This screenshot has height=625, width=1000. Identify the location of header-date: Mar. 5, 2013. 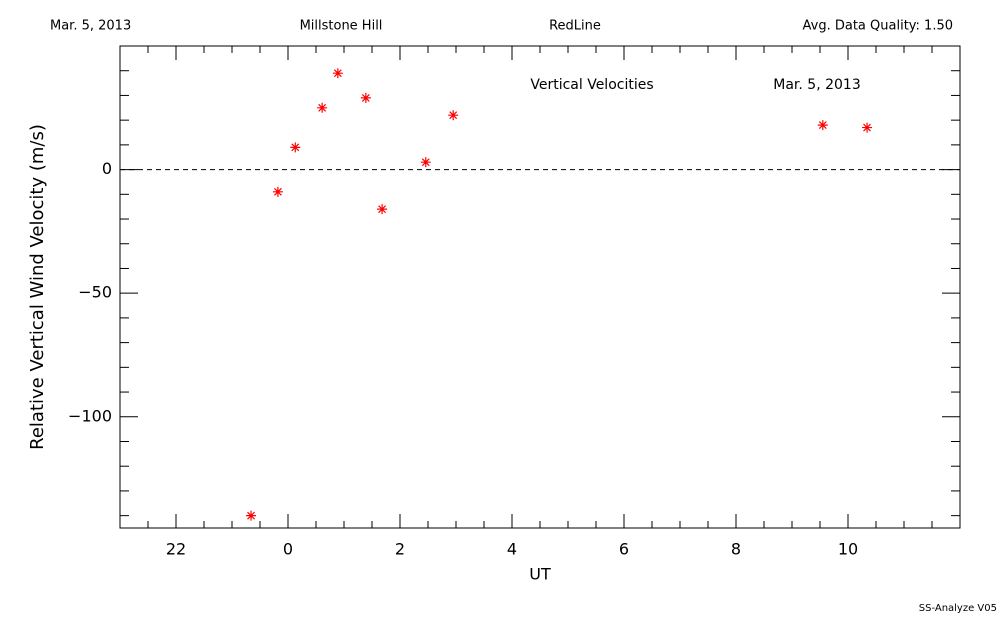
(90, 26).